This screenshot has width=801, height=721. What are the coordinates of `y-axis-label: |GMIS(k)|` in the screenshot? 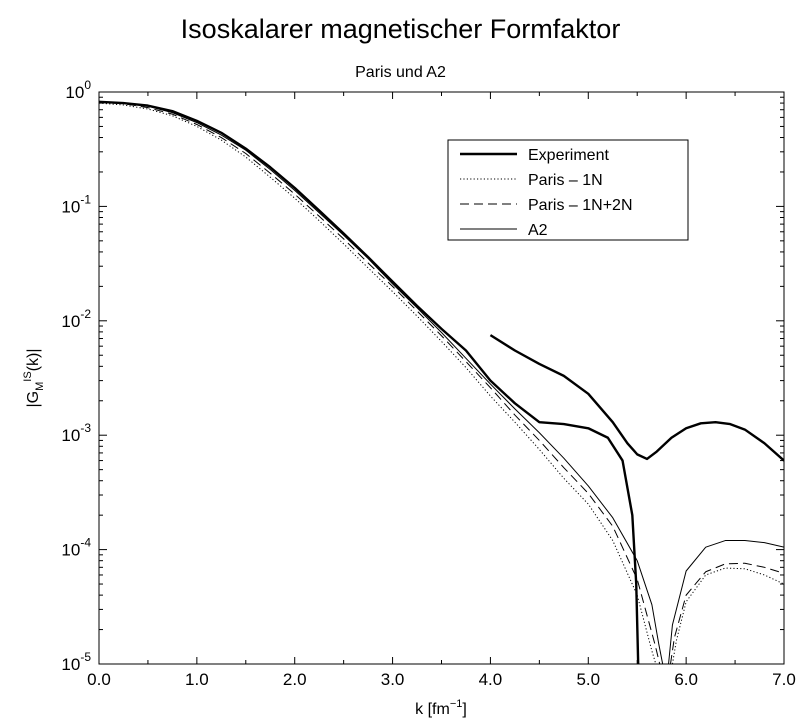 It's located at (34, 378).